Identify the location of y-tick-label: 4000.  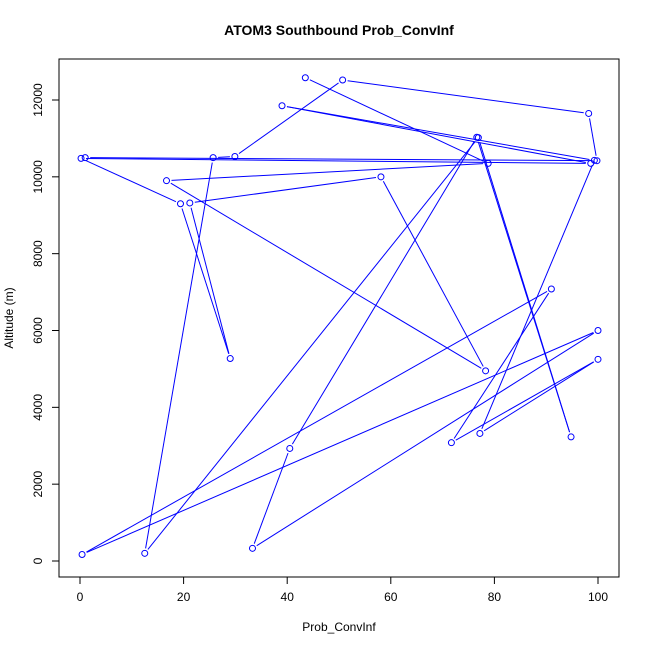
(38, 407).